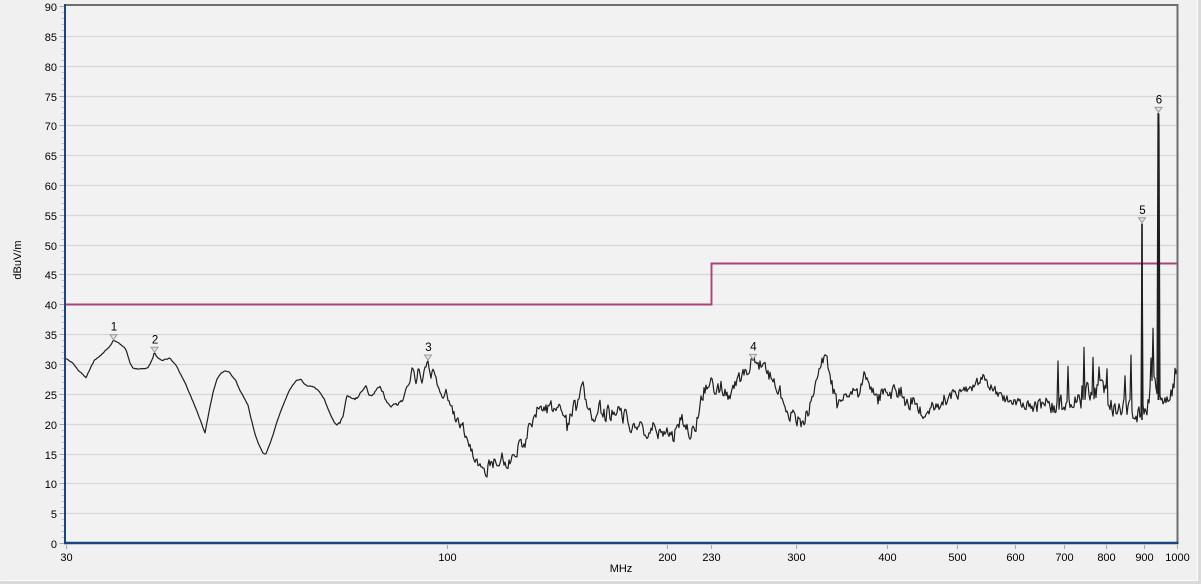  Describe the element at coordinates (1015, 558) in the screenshot. I see `svg-text: 600` at that location.